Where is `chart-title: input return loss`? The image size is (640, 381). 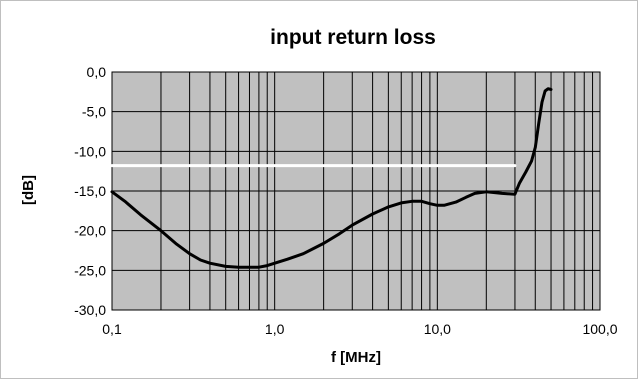
chart-title: input return loss is located at coordinates (353, 37).